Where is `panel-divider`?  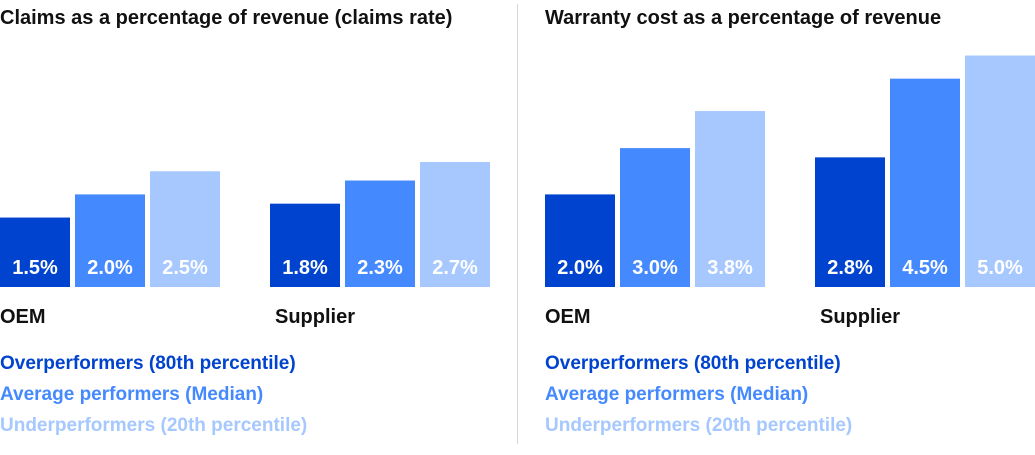 panel-divider is located at coordinates (517, 224).